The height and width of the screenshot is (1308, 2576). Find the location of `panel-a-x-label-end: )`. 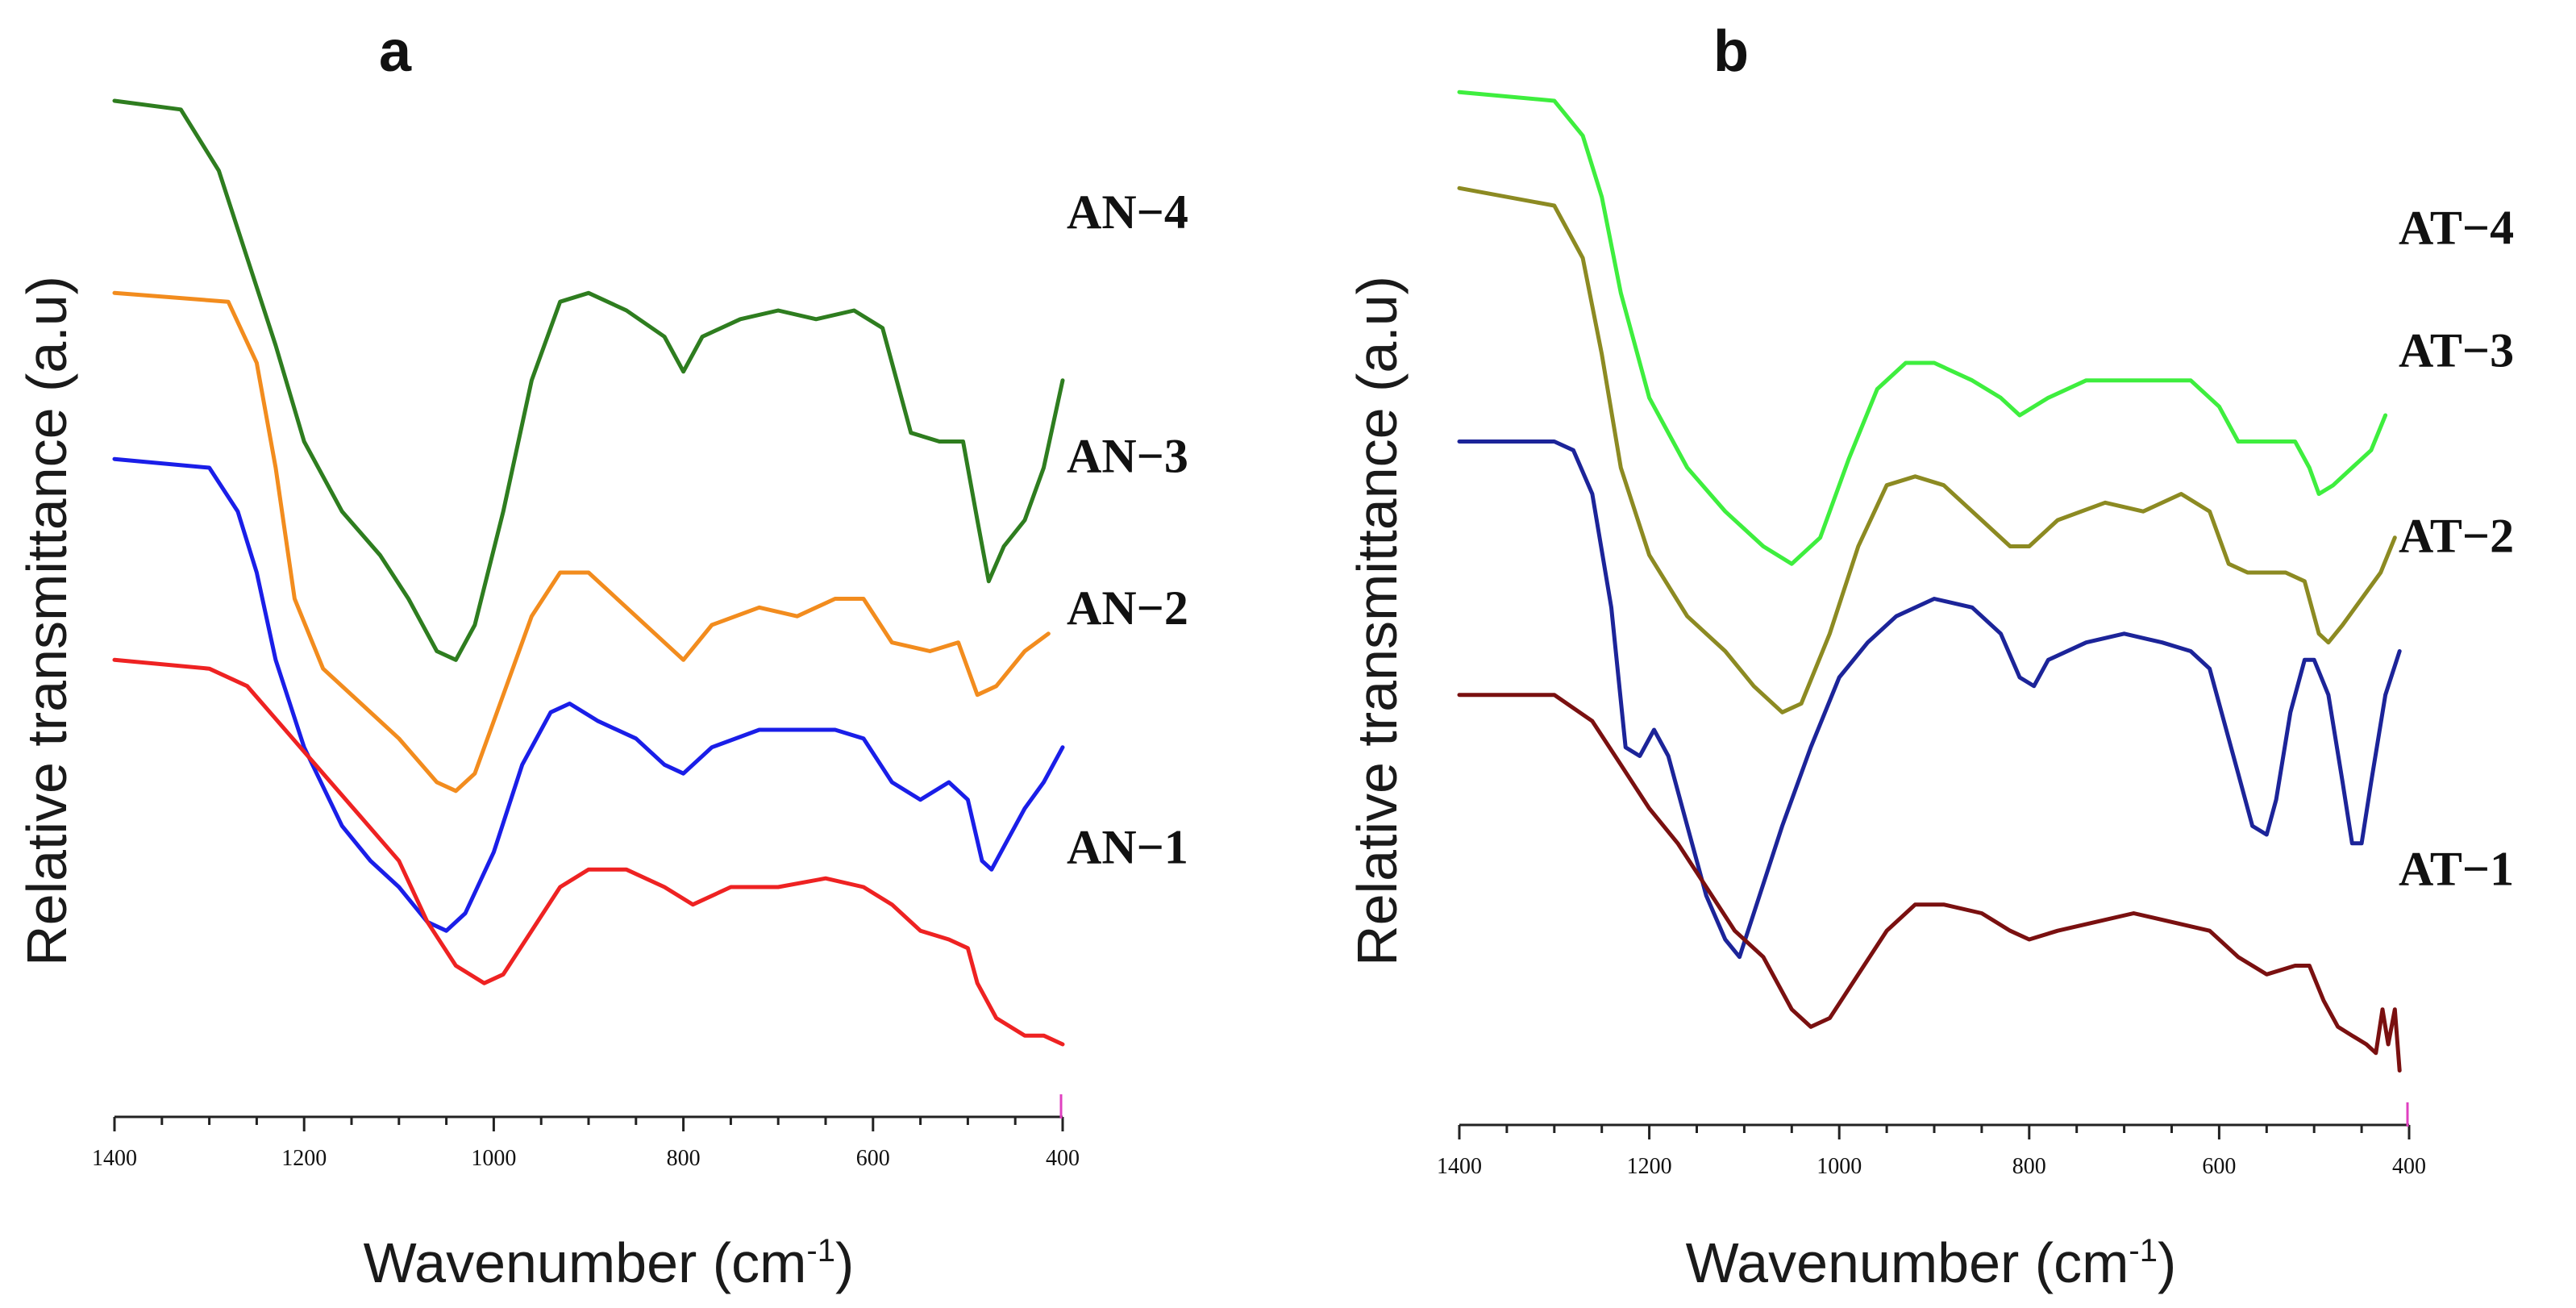

panel-a-x-label-end: ) is located at coordinates (845, 1262).